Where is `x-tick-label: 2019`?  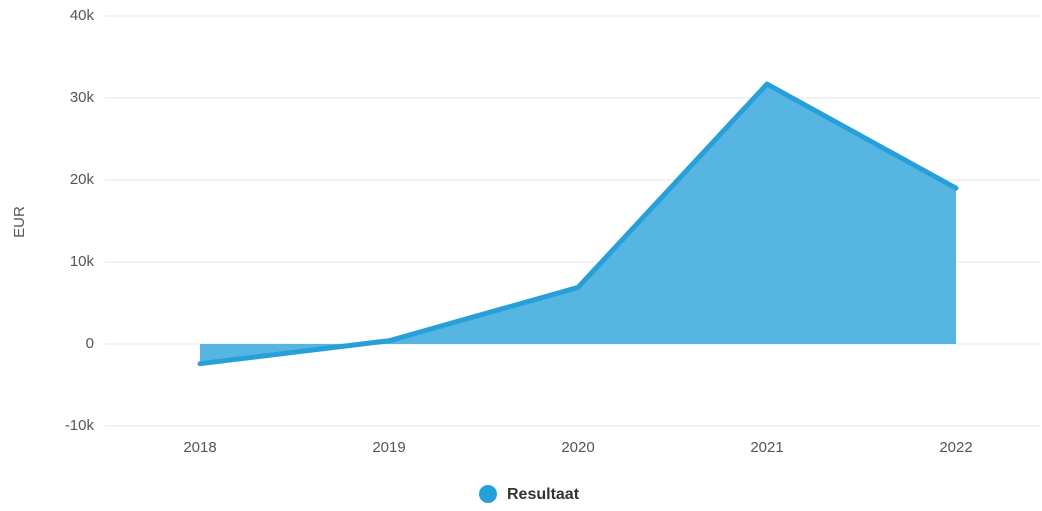
x-tick-label: 2019 is located at coordinates (388, 447).